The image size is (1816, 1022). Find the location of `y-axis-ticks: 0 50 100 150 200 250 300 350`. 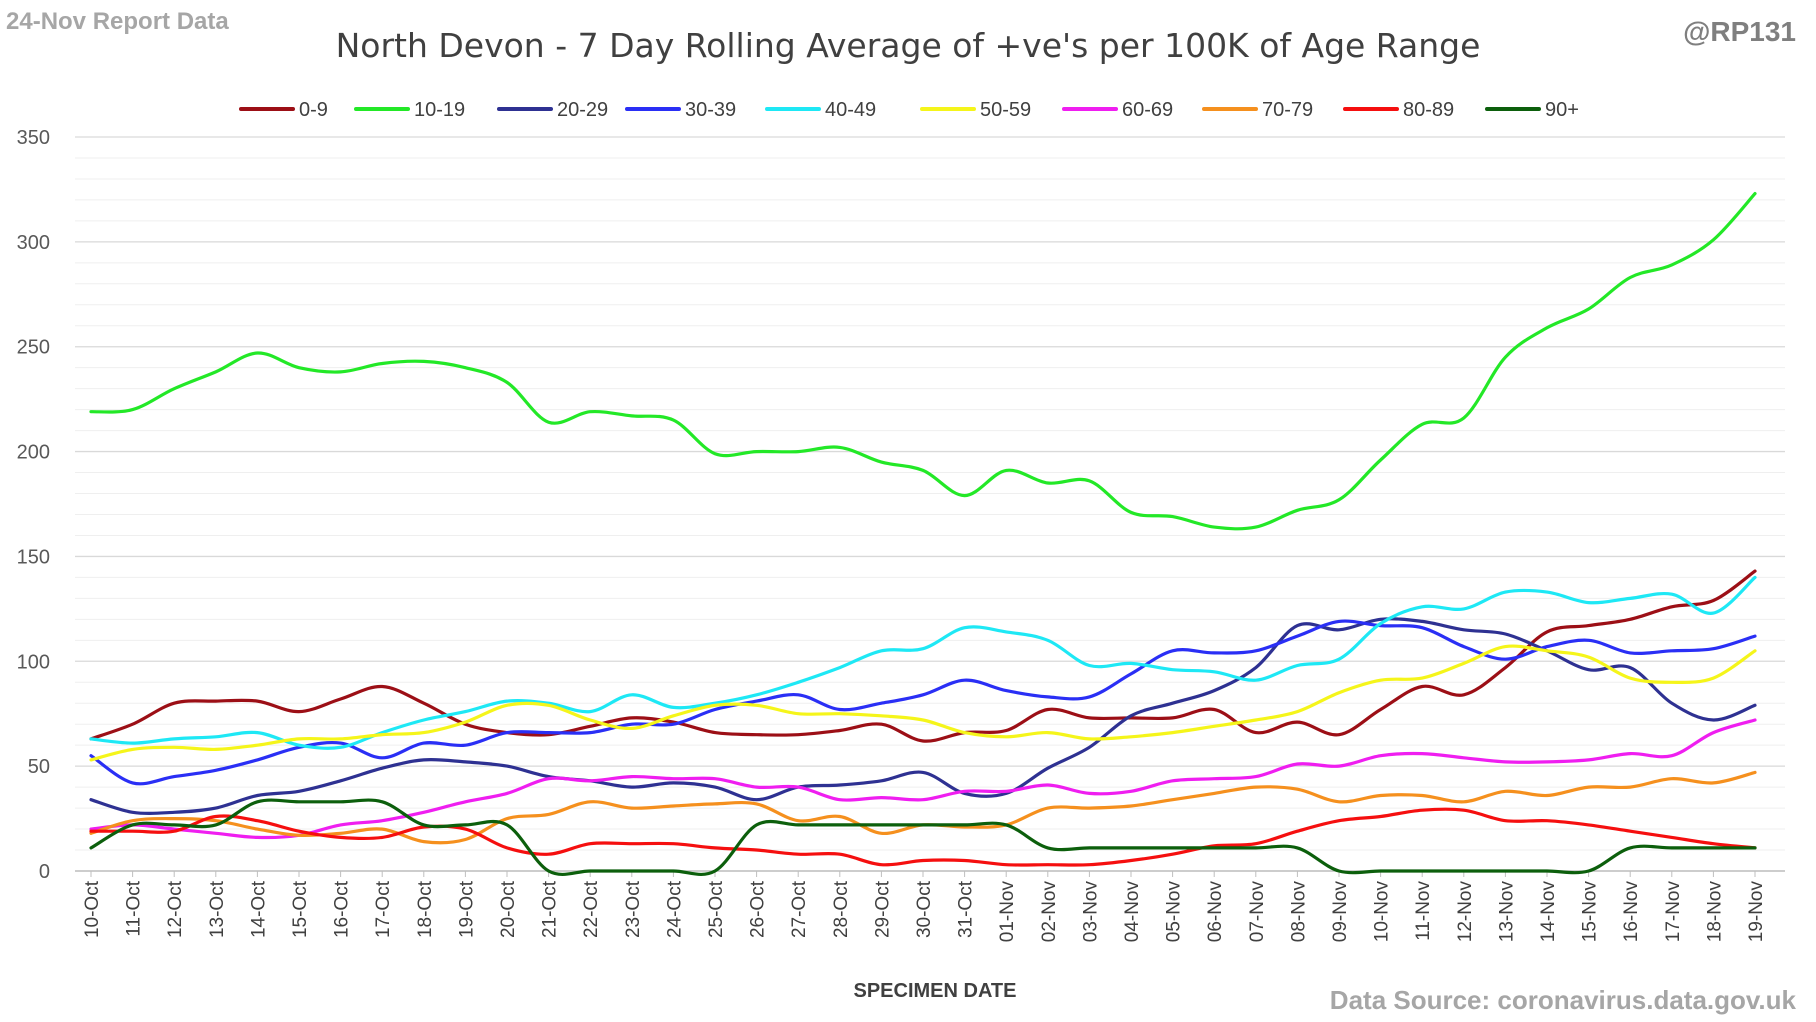

y-axis-ticks: 0 50 100 150 200 250 300 350 is located at coordinates (33, 505).